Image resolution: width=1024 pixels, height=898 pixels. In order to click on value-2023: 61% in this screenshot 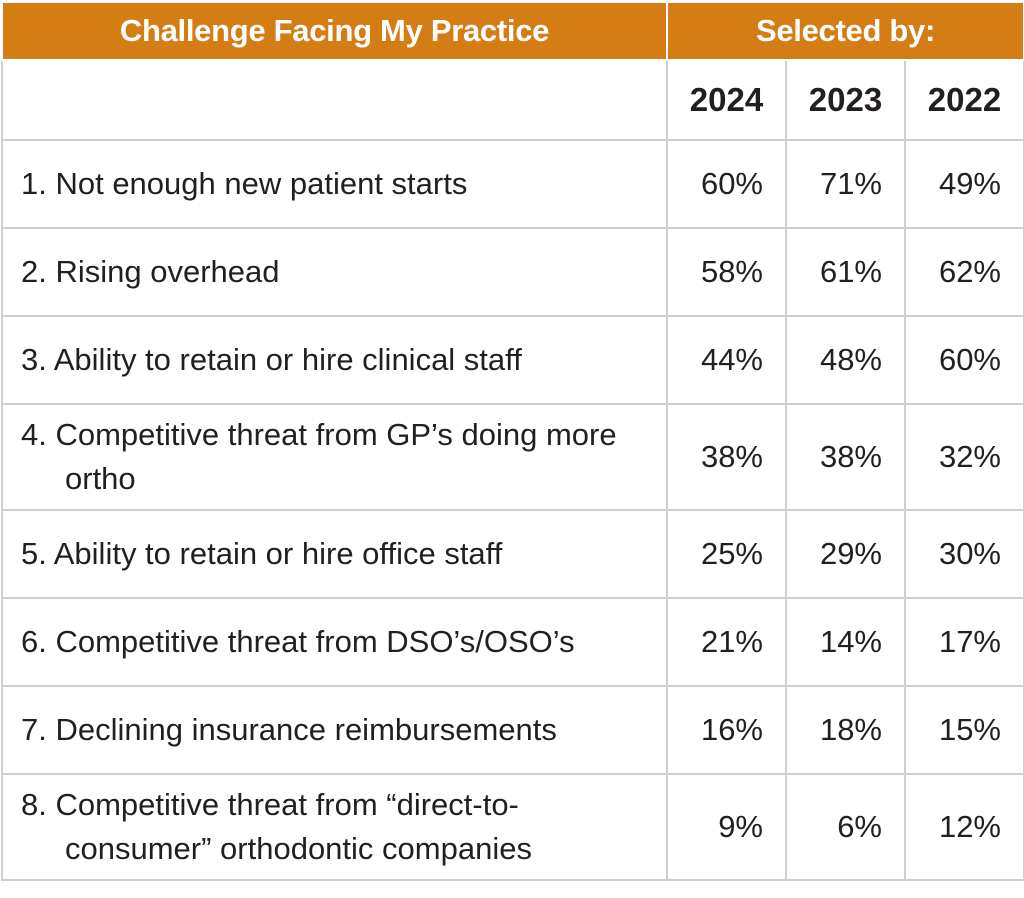, I will do `click(845, 272)`.